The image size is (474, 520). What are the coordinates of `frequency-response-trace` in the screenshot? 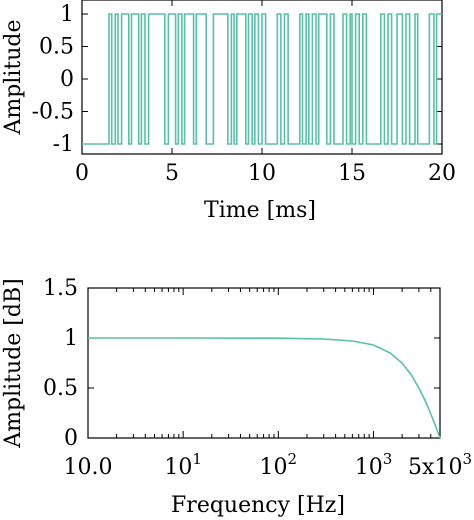 It's located at (264, 388).